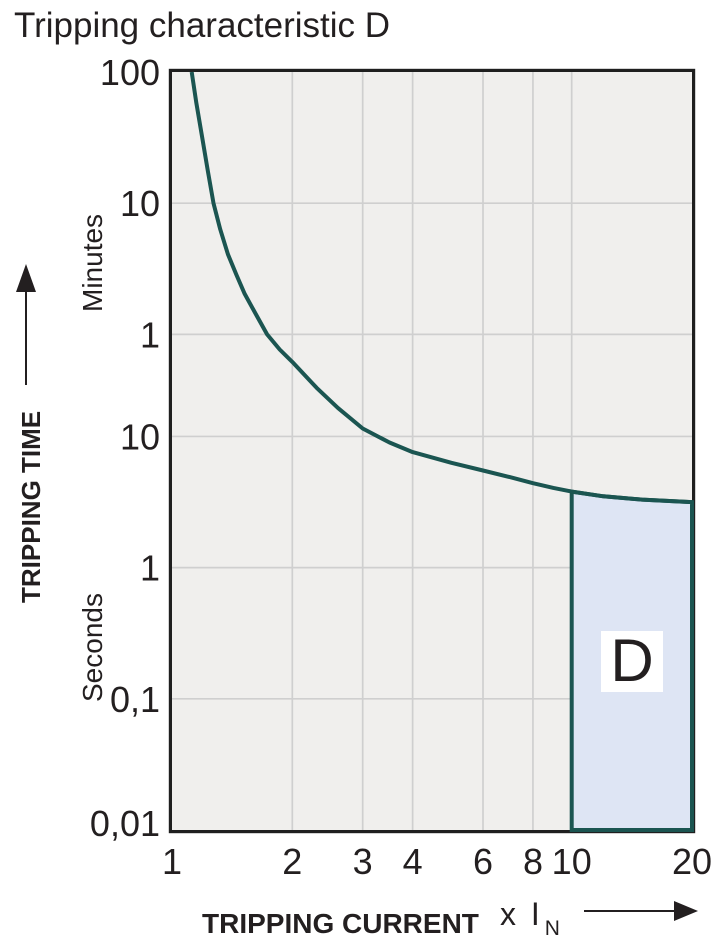 The height and width of the screenshot is (943, 720). I want to click on x-tick-label: 2, so click(292, 861).